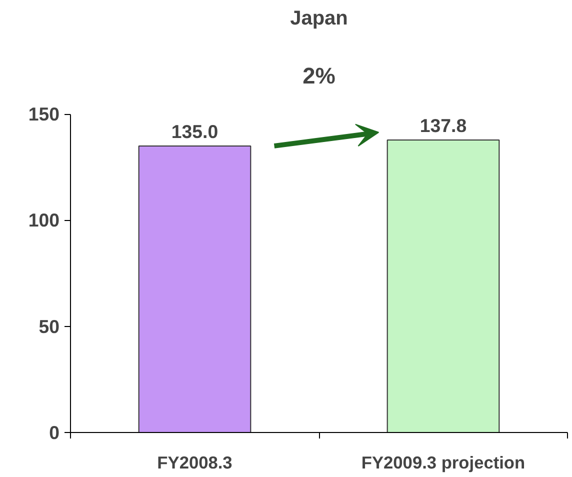 The width and height of the screenshot is (572, 477). I want to click on chart-title: Japan, so click(319, 19).